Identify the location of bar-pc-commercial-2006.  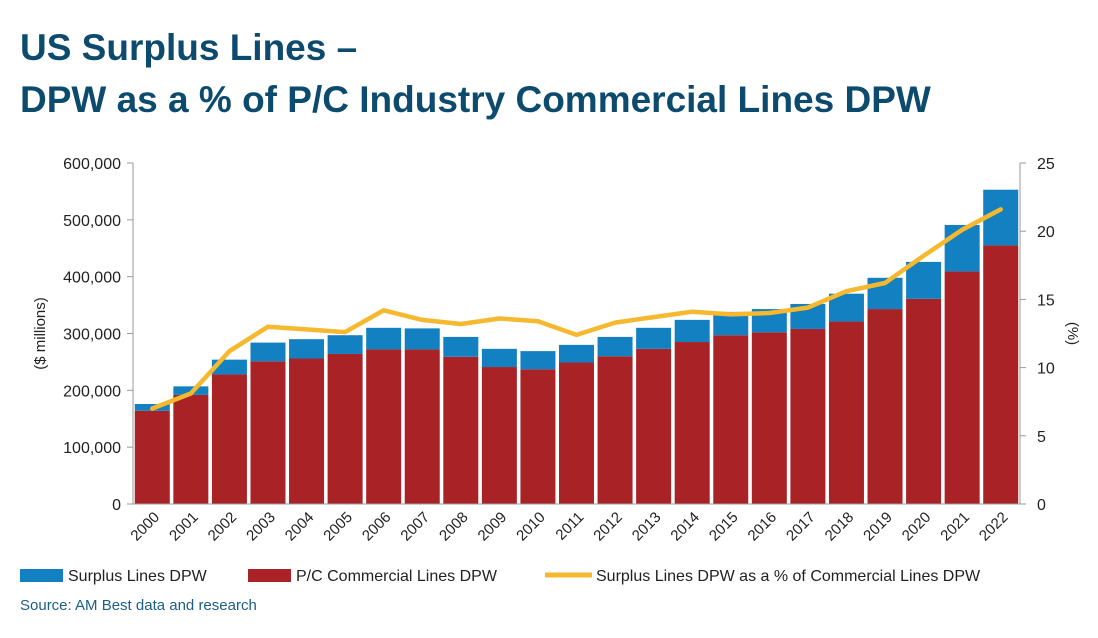
(384, 426).